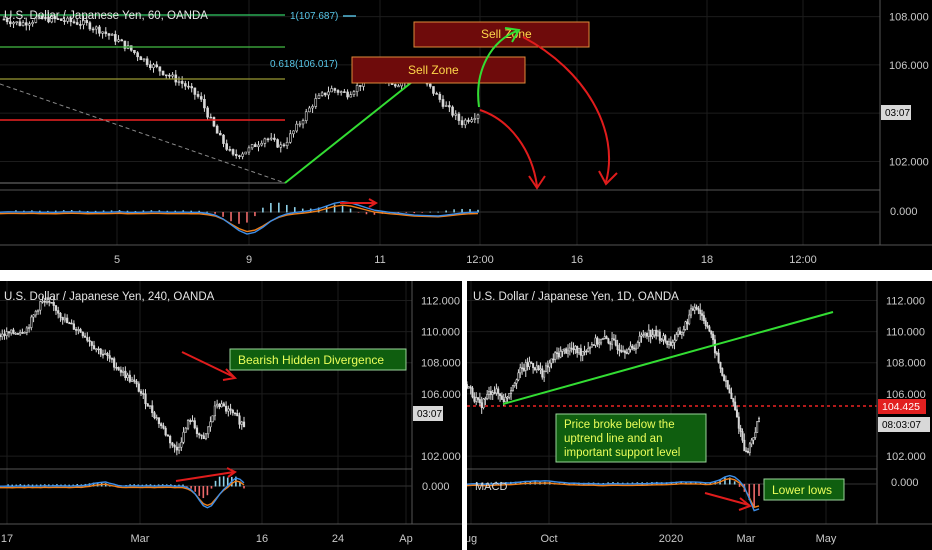  I want to click on y-tick-label: 108.000, so click(909, 18).